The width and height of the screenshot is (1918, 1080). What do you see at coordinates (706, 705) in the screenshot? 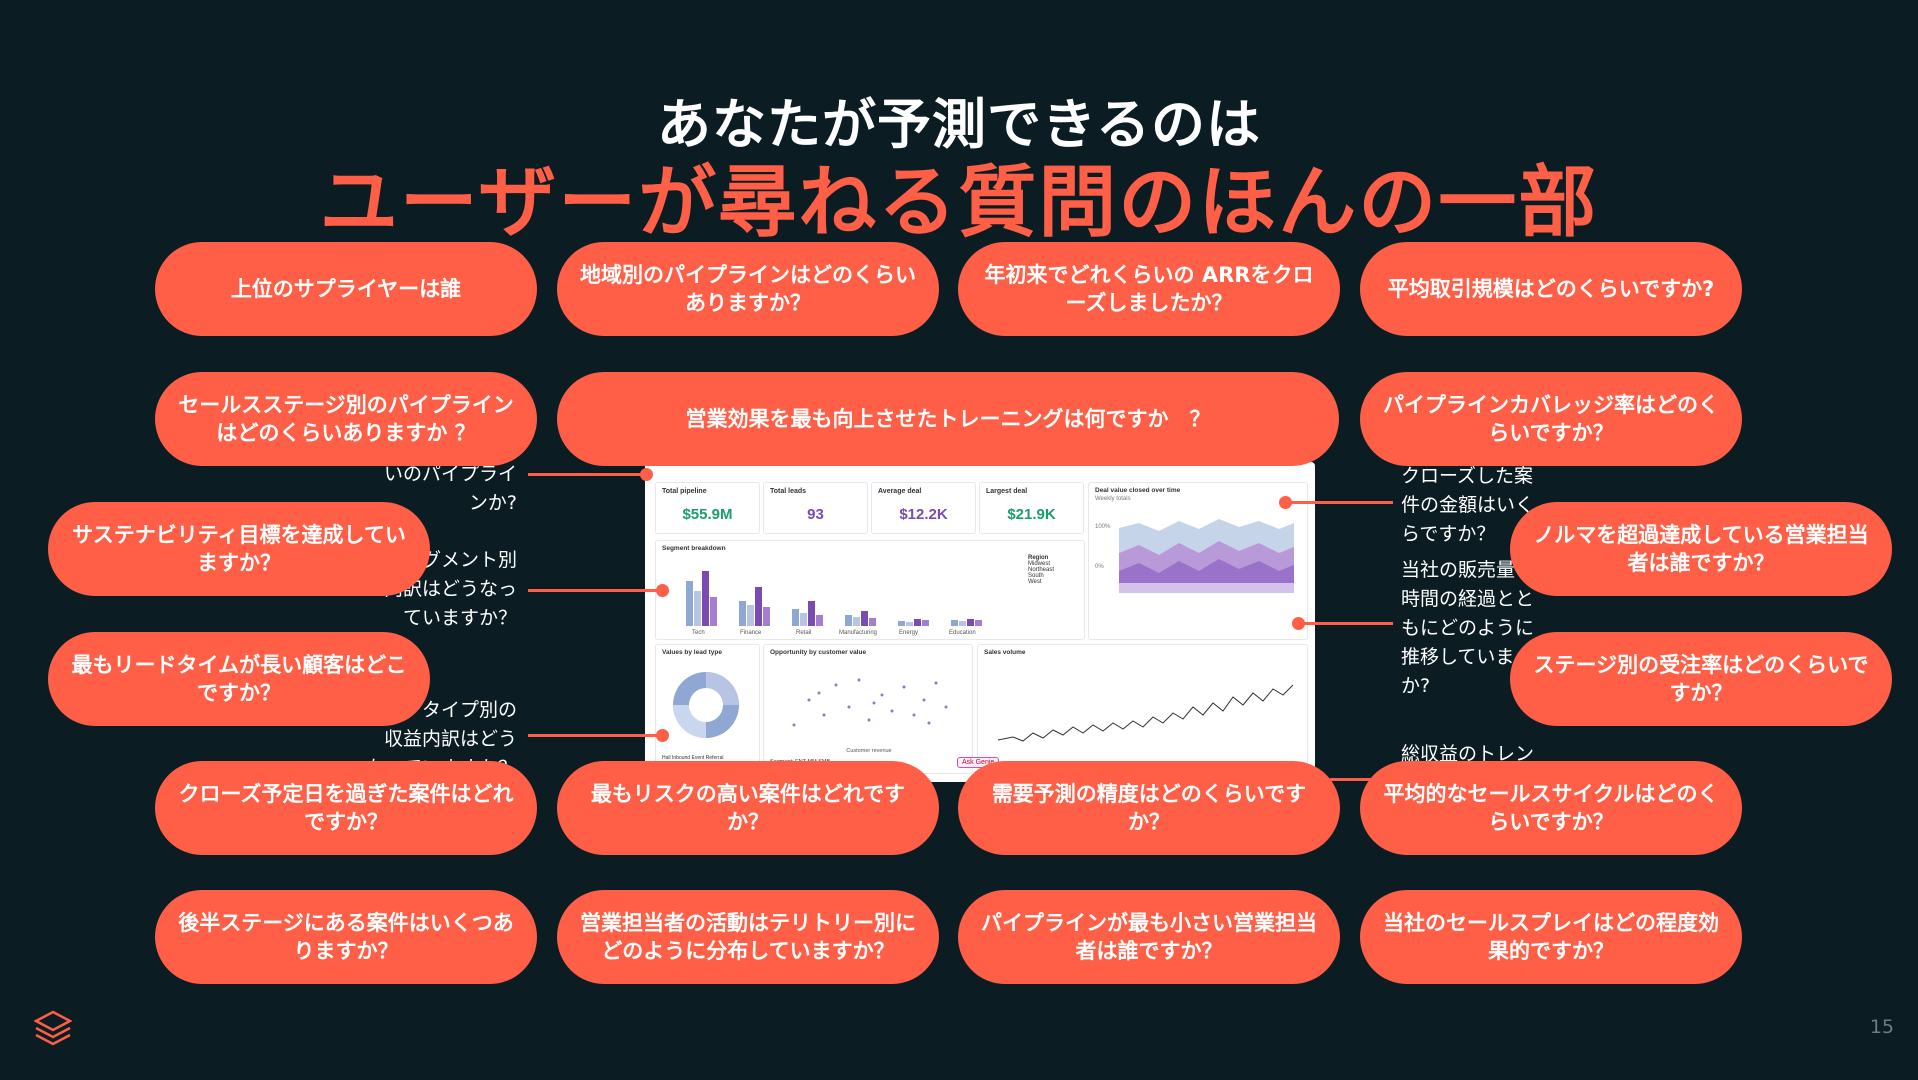
I see `donut-chart` at bounding box center [706, 705].